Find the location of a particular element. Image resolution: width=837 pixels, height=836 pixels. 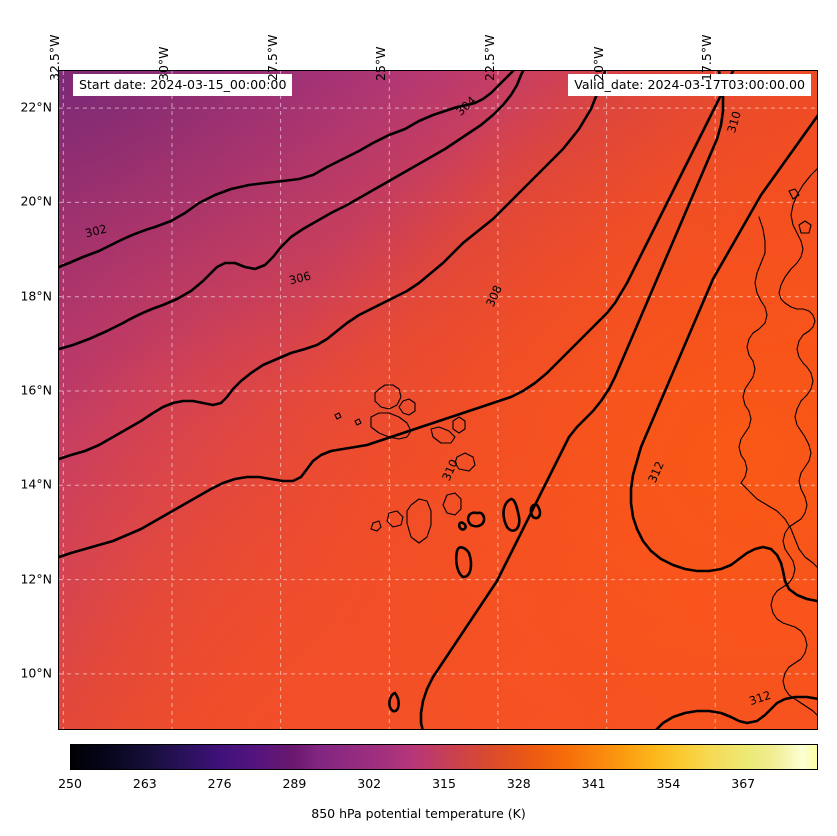

island-rombos is located at coordinates (376, 526).